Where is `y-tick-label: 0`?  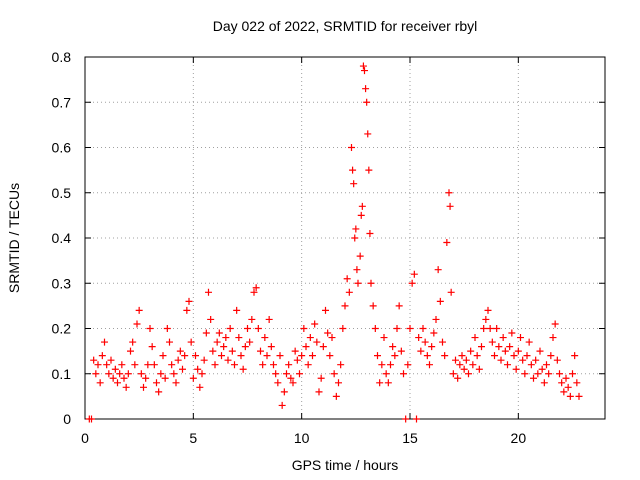
y-tick-label: 0 is located at coordinates (67, 419).